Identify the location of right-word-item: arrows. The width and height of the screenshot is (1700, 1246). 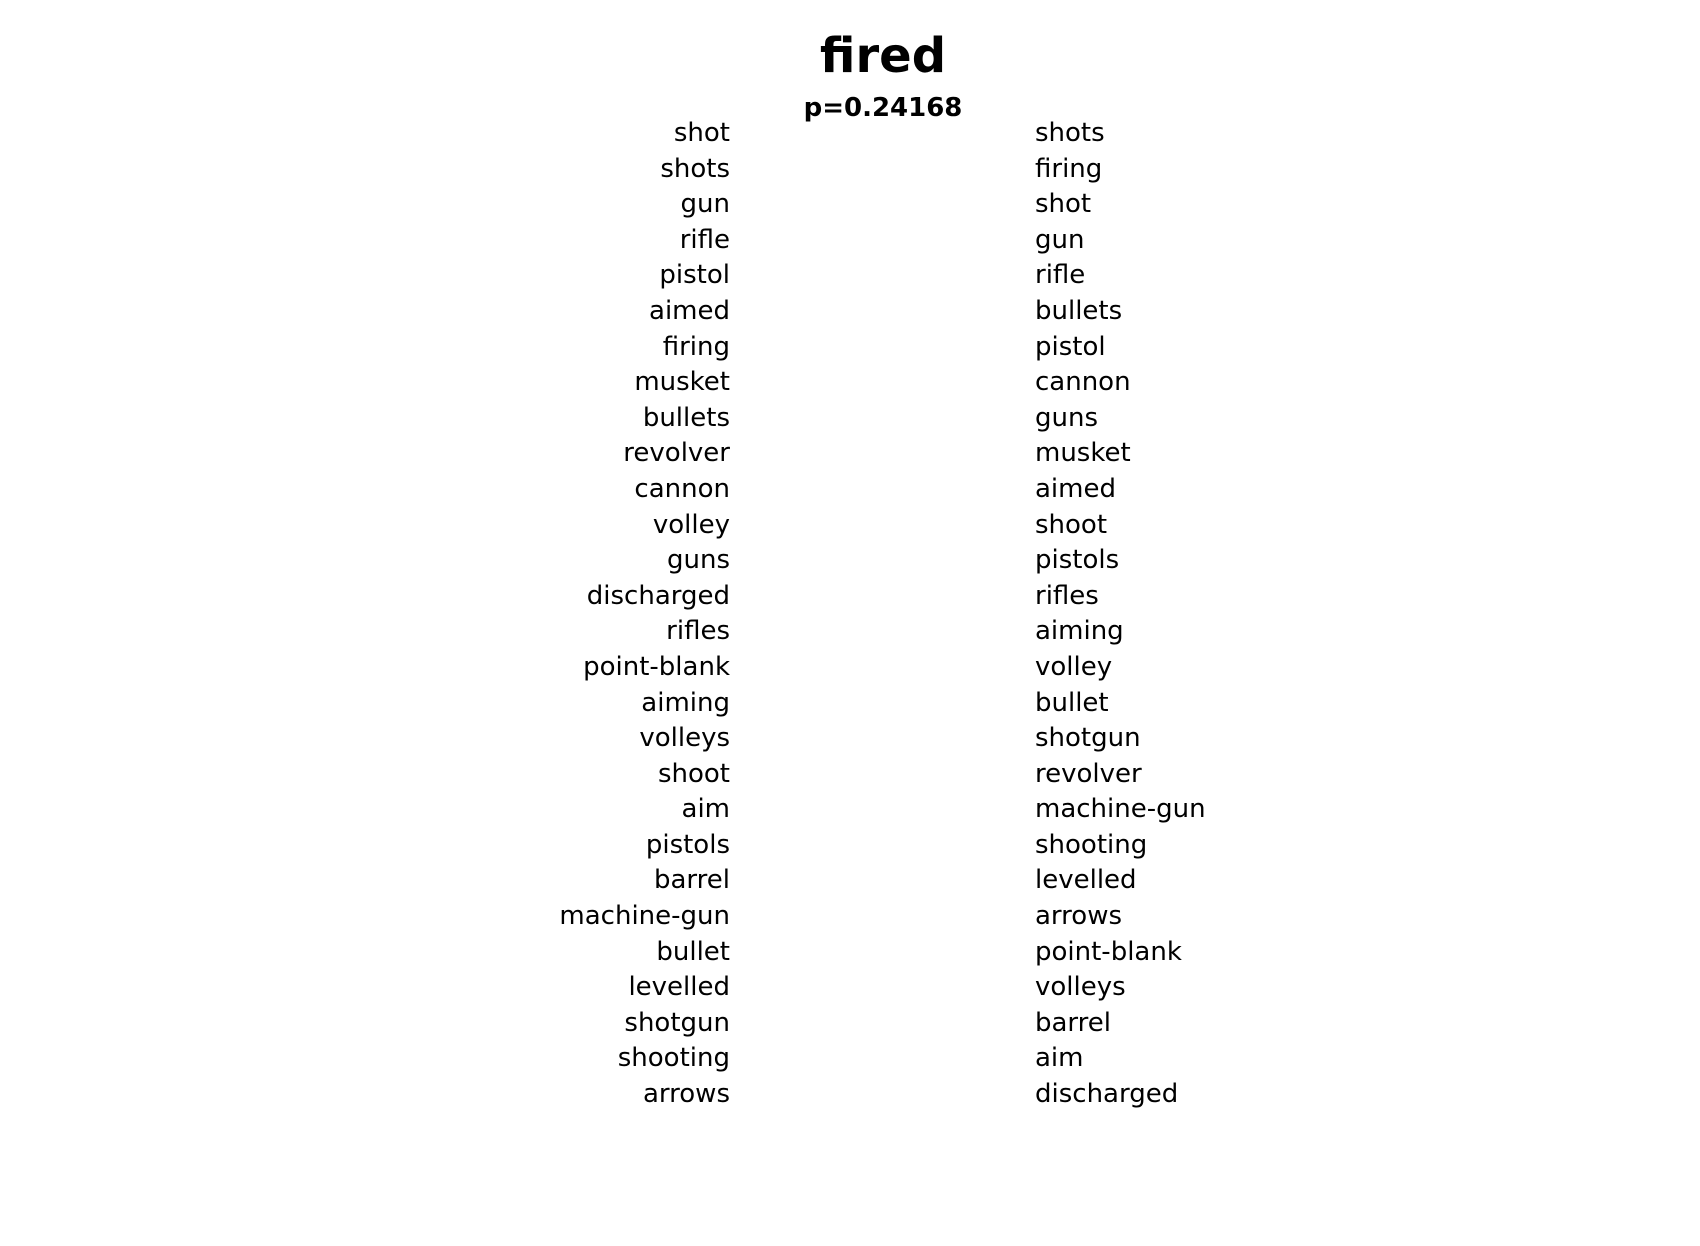
(1079, 916).